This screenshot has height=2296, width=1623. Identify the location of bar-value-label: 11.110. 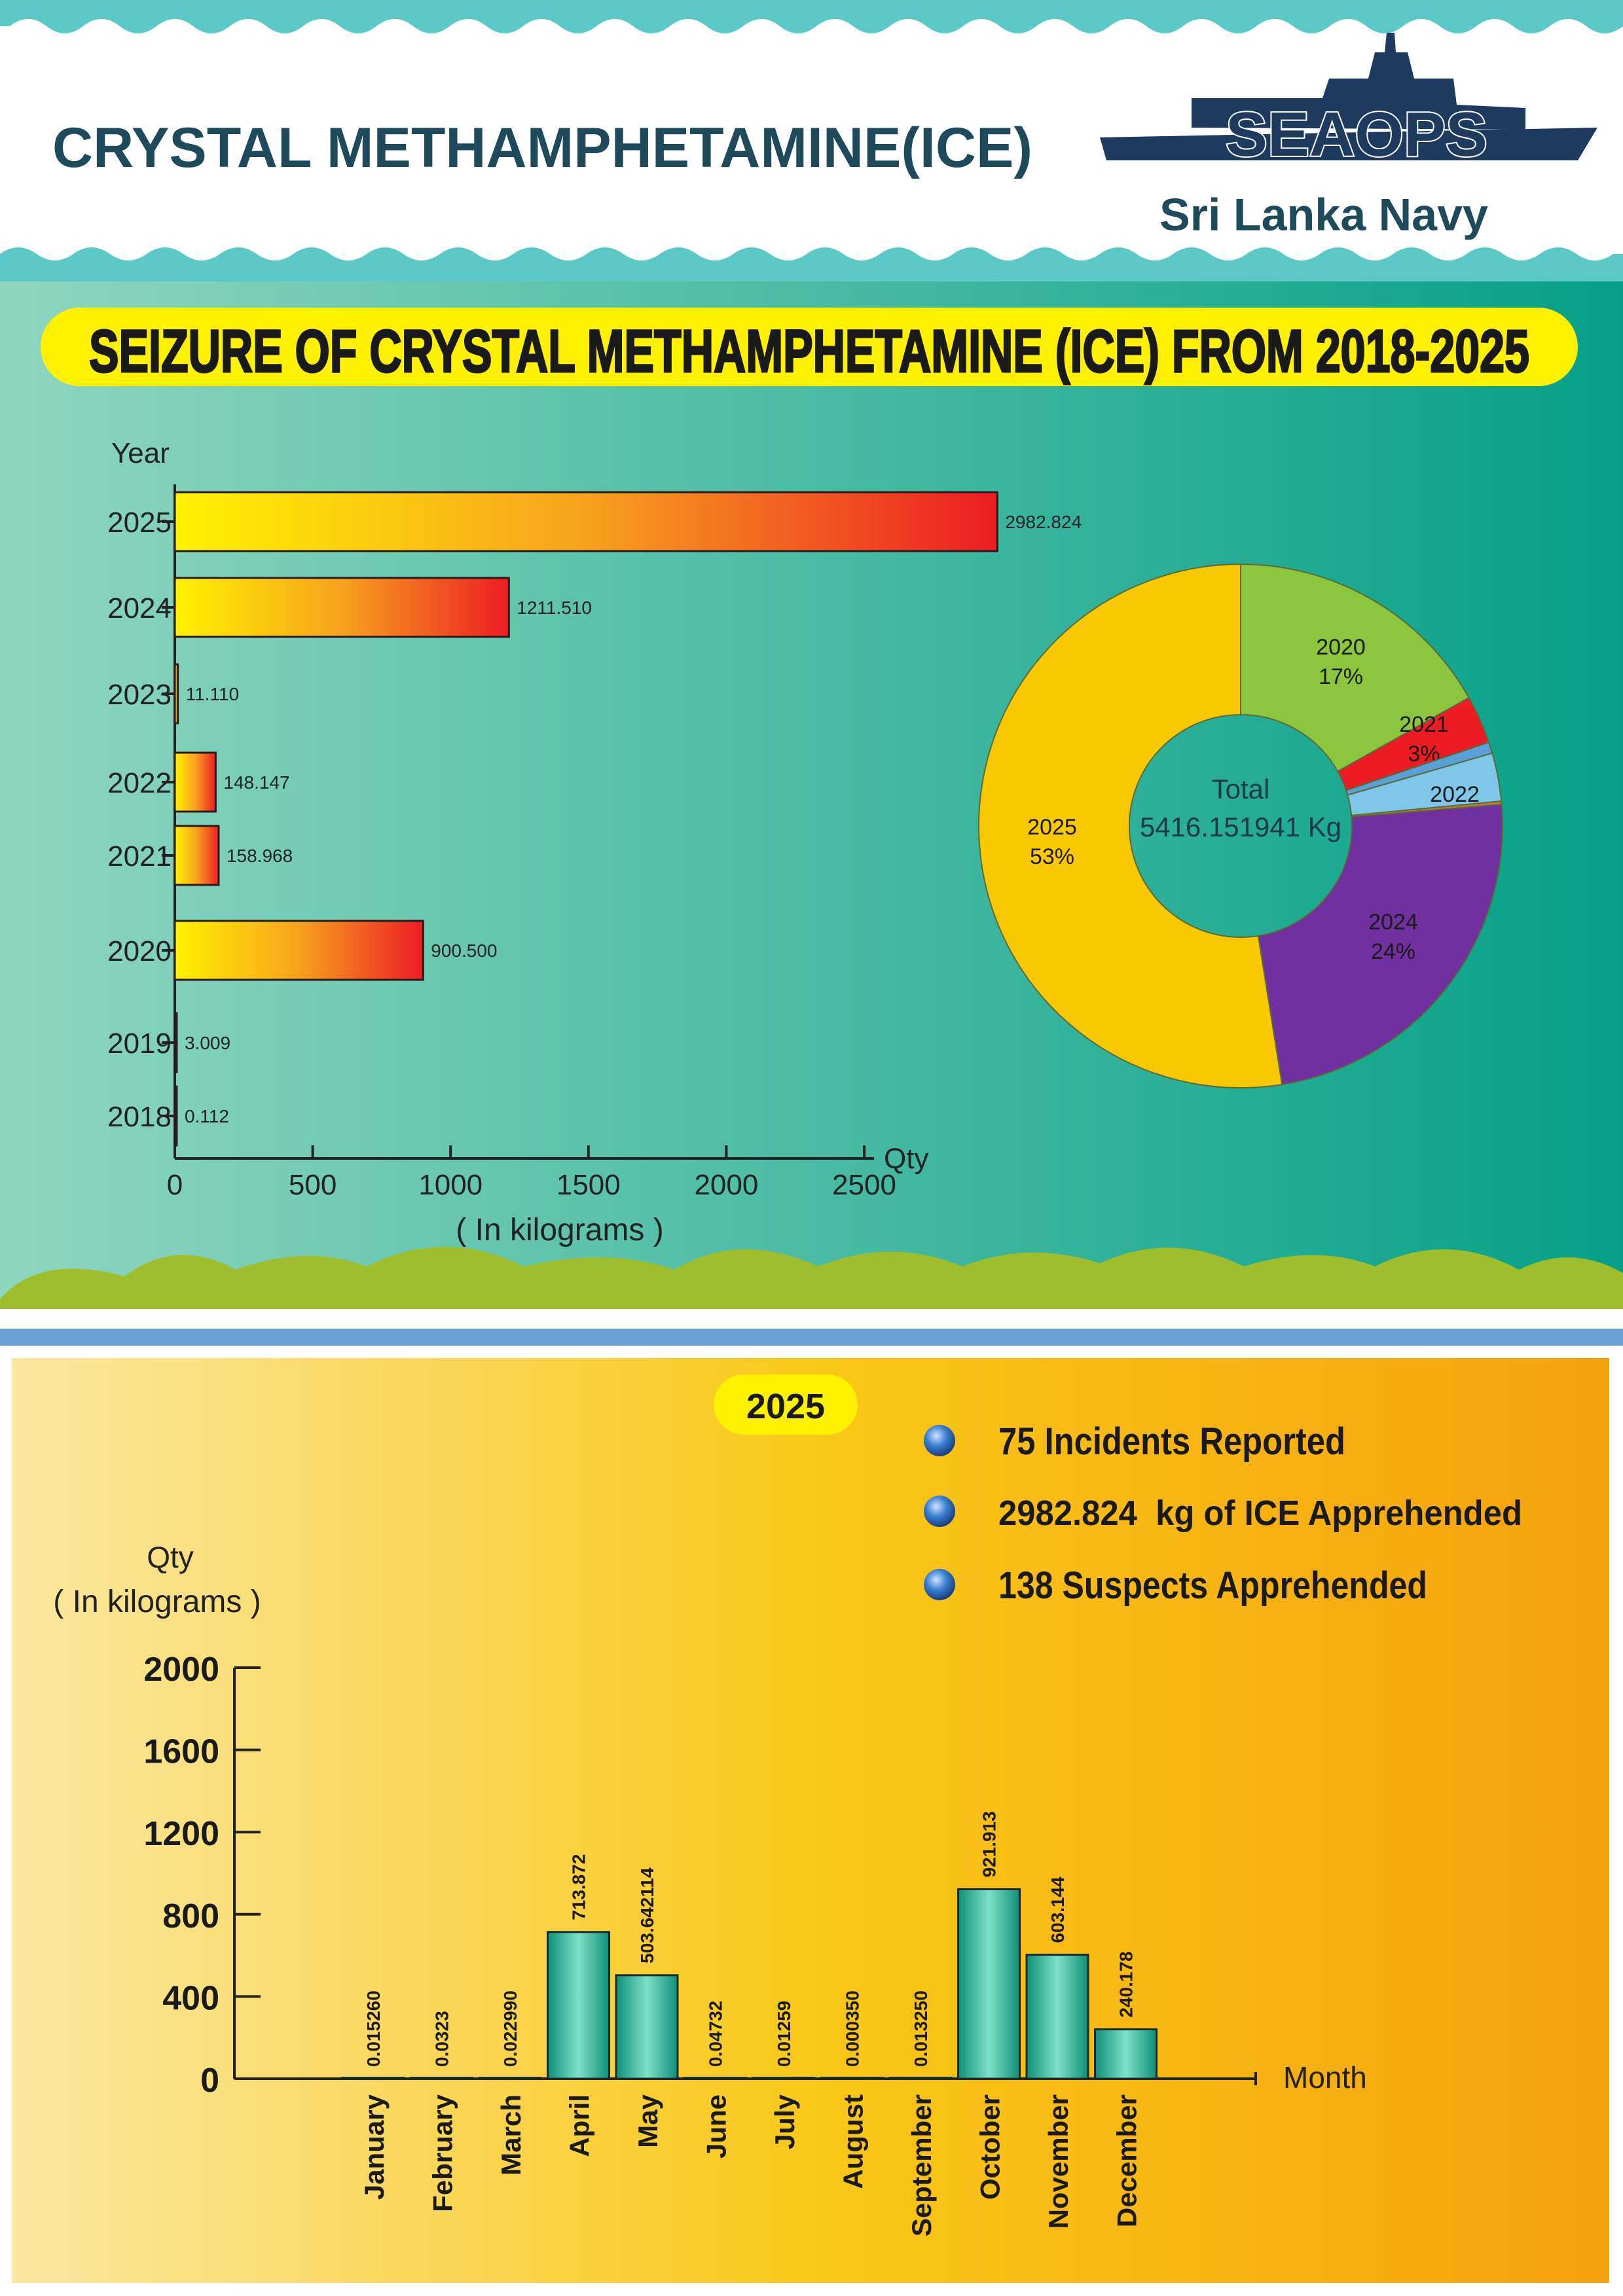
(212, 694).